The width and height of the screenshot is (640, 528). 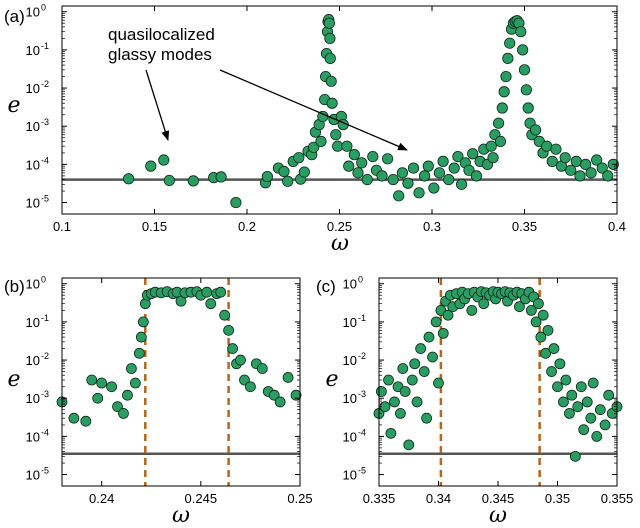 What do you see at coordinates (62, 226) in the screenshot?
I see `x-tick-label: 0.1` at bounding box center [62, 226].